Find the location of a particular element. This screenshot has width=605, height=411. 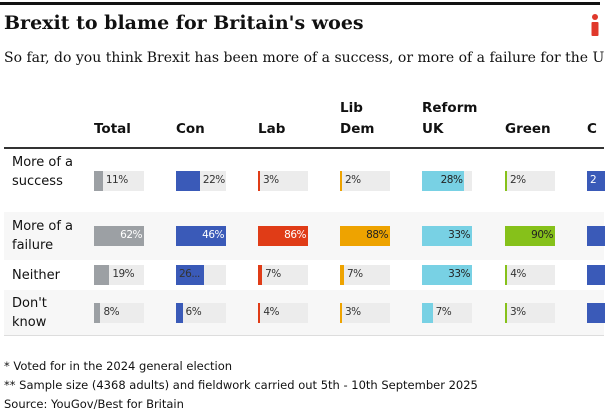

bar-value-label: 2 is located at coordinates (593, 180).